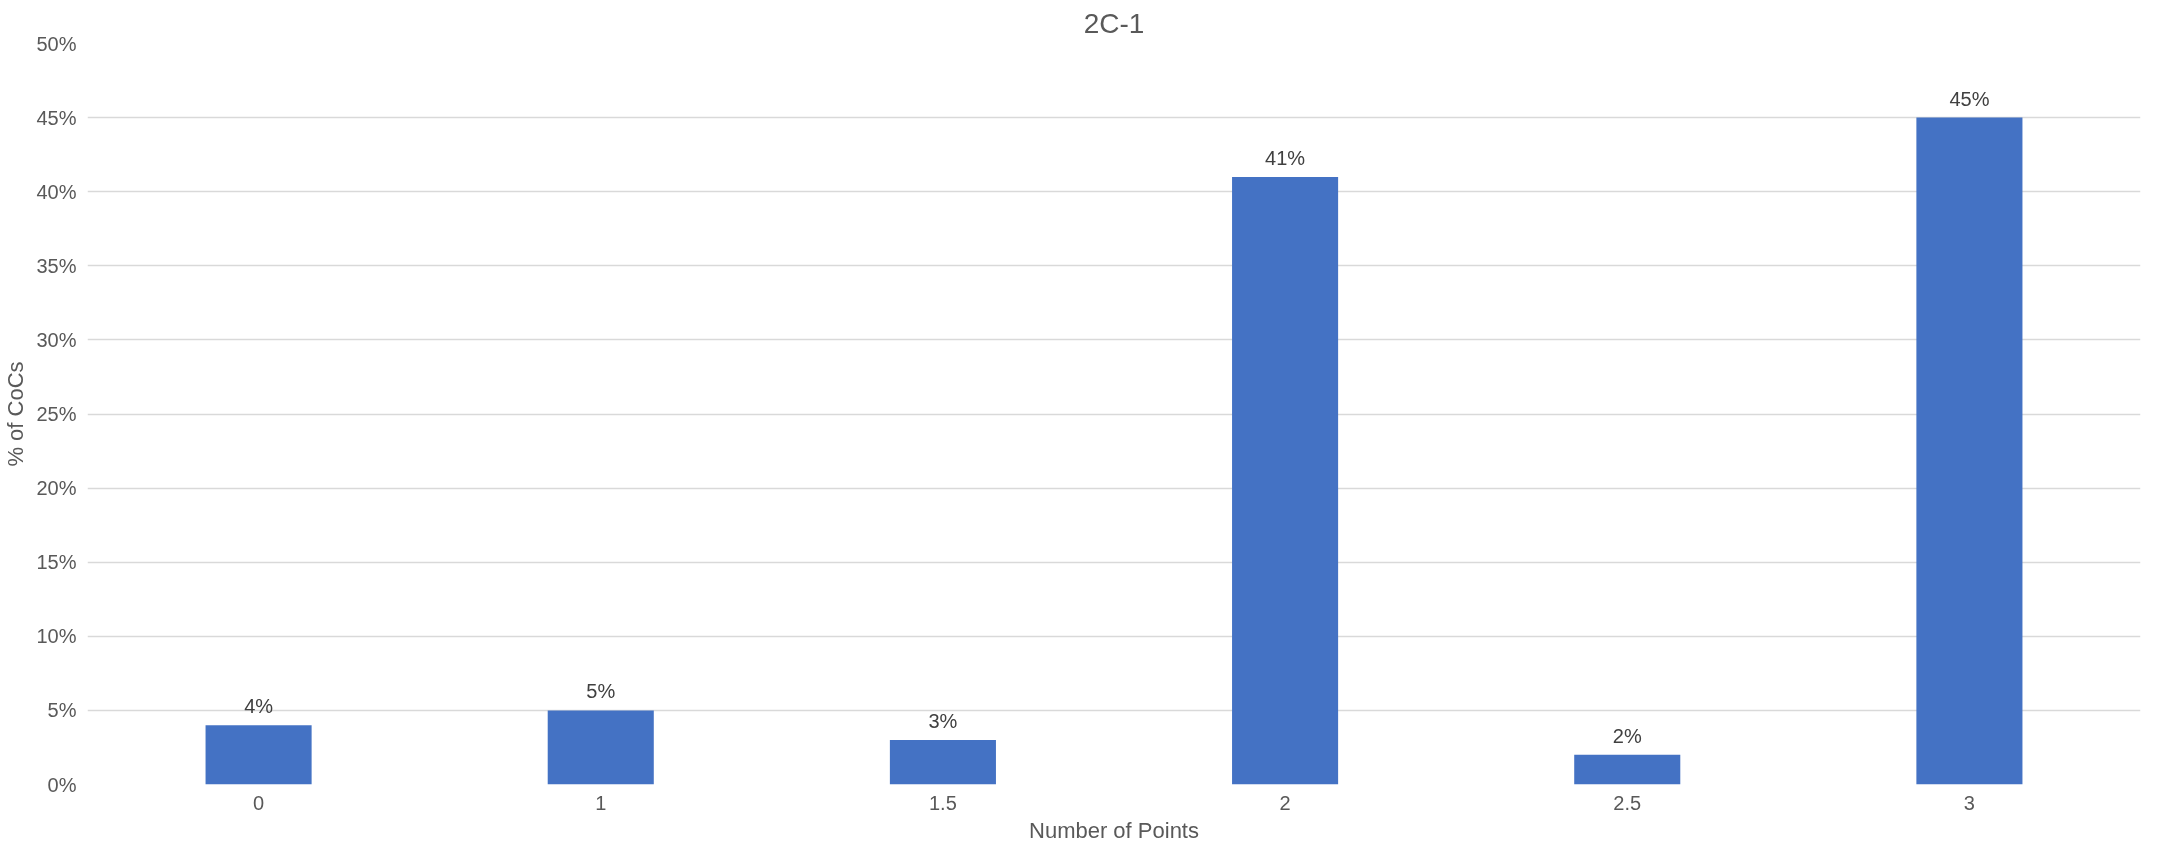 The image size is (2168, 852). Describe the element at coordinates (62, 784) in the screenshot. I see `y-tick-label: 0%` at that location.